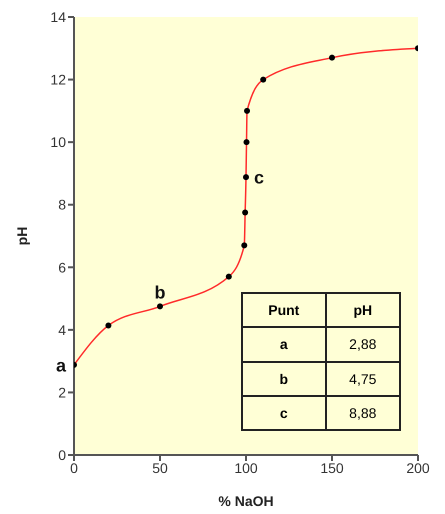 The image size is (445, 514). Describe the element at coordinates (58, 80) in the screenshot. I see `y-tick-label: 12` at that location.